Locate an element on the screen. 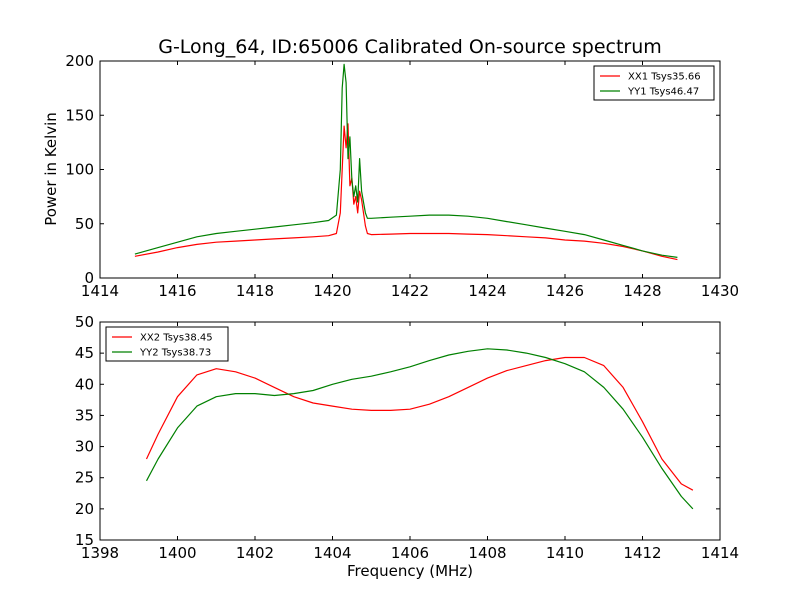 The width and height of the screenshot is (800, 600). bottom-legend-box is located at coordinates (167, 344).